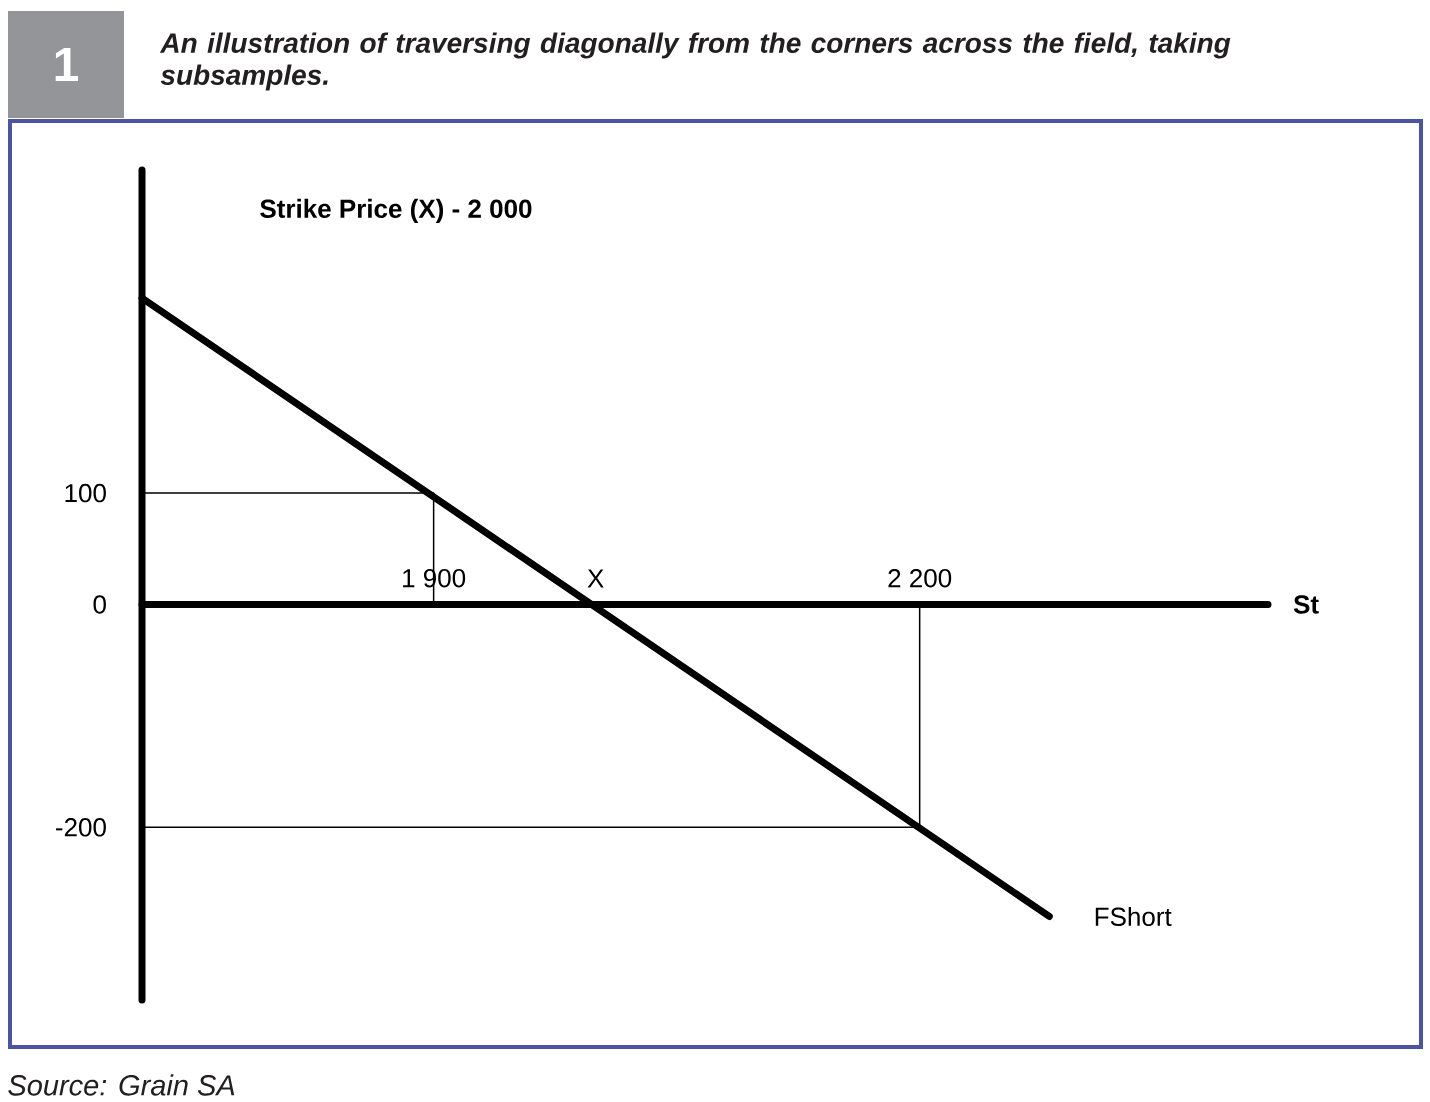 This screenshot has width=1430, height=1102. I want to click on y-tick-label: 100, so click(85, 493).